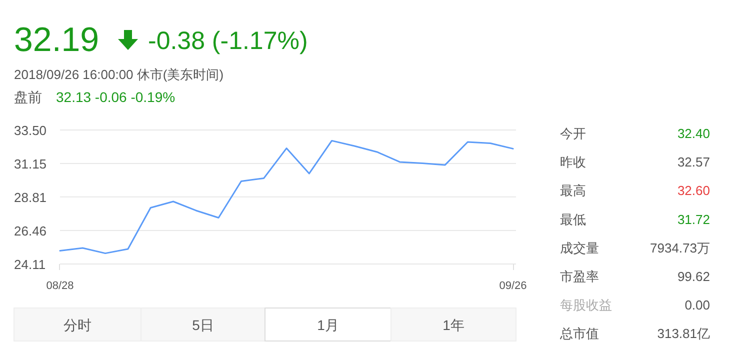 The width and height of the screenshot is (730, 363). Describe the element at coordinates (573, 162) in the screenshot. I see `text: 昨收` at that location.